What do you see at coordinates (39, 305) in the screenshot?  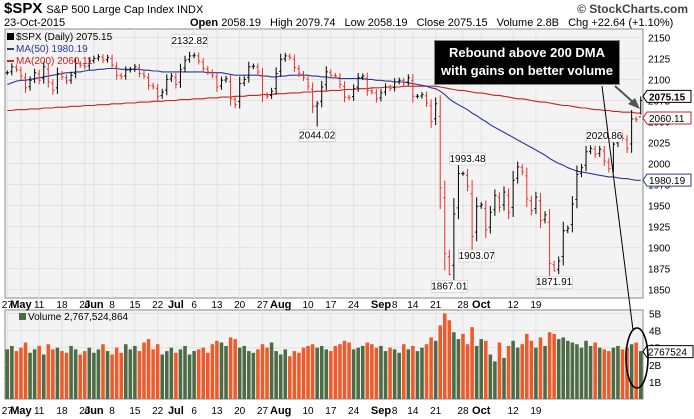 I see `price-x-tick-label: 11` at bounding box center [39, 305].